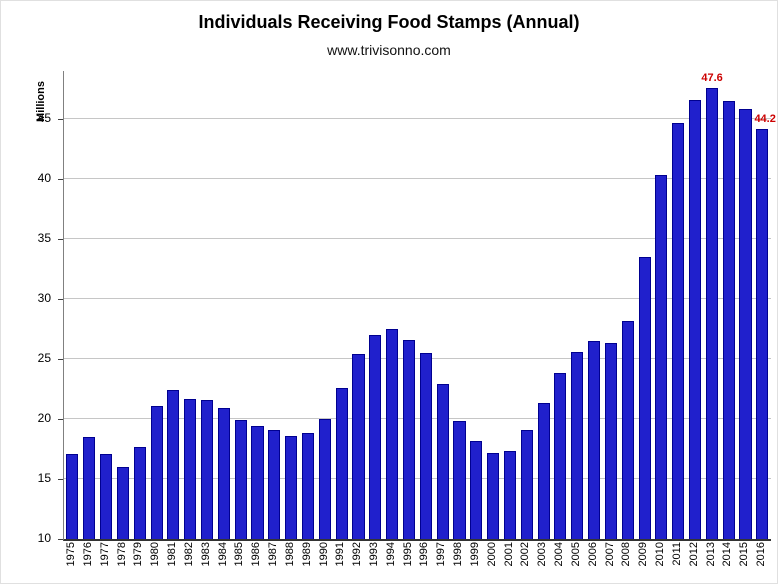  What do you see at coordinates (273, 554) in the screenshot?
I see `x-label-1987: 1987` at bounding box center [273, 554].